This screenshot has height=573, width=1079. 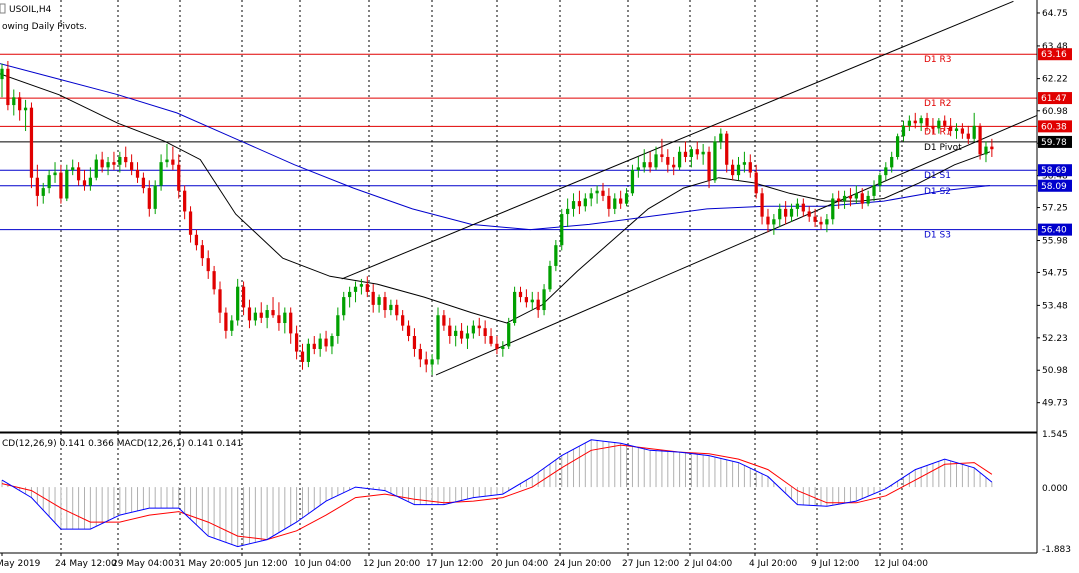 What do you see at coordinates (30, 10) in the screenshot?
I see `symbol-title: USOIL,H4` at bounding box center [30, 10].